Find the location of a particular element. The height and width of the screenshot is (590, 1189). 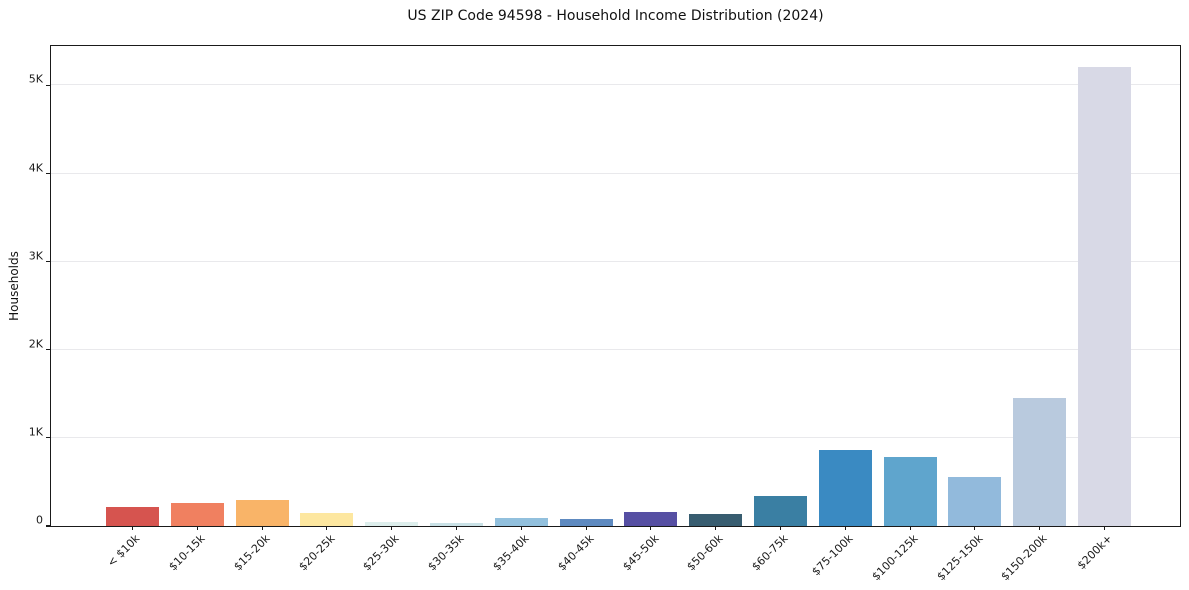

y-tick-label: 1K is located at coordinates (35, 432).